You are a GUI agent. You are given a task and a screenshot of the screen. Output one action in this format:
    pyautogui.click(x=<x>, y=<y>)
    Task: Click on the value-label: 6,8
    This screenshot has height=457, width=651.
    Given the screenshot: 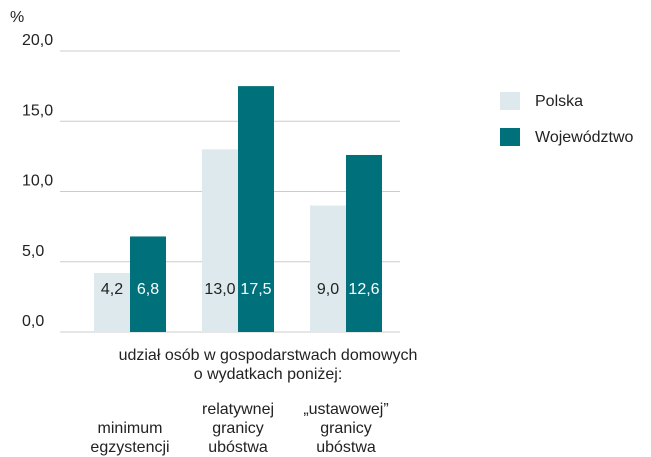 What is the action you would take?
    pyautogui.click(x=148, y=289)
    